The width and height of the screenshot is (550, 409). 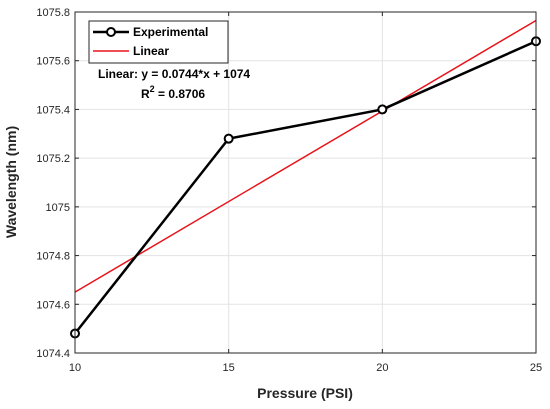 What do you see at coordinates (229, 368) in the screenshot?
I see `x-tick-label: 15` at bounding box center [229, 368].